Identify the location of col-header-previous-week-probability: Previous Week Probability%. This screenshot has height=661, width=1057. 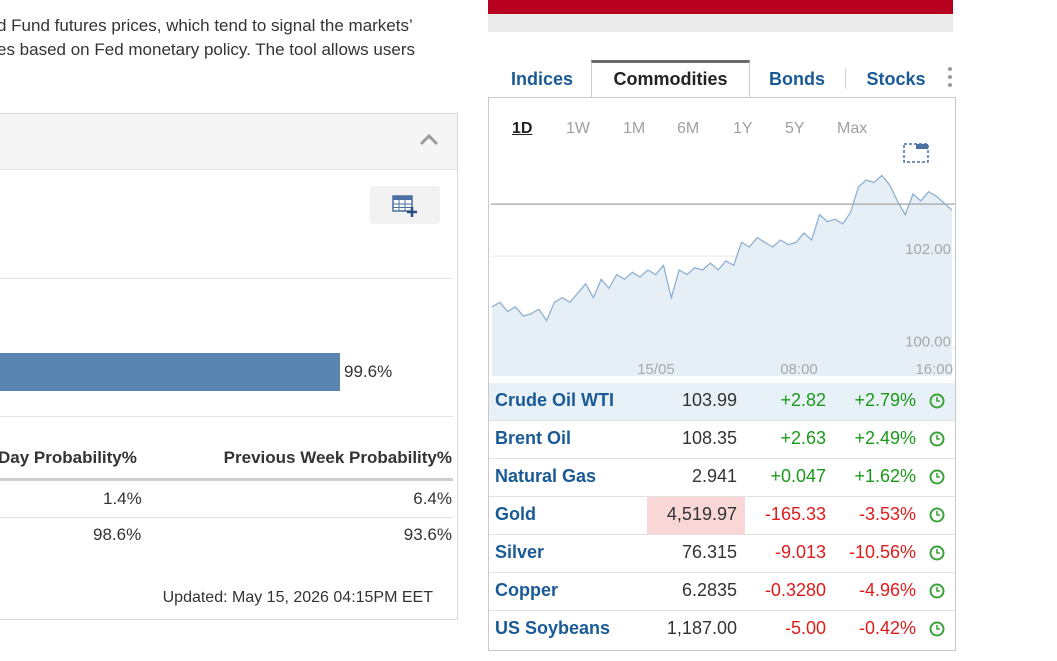
(337, 457).